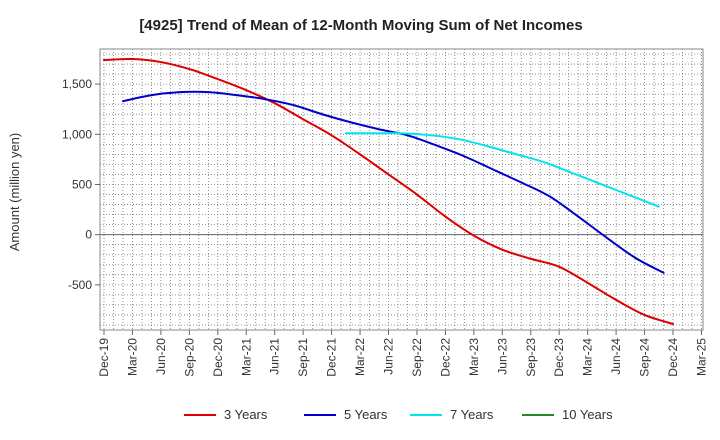 This screenshot has width=720, height=440. What do you see at coordinates (673, 357) in the screenshot?
I see `x-tick-label: Dec-24` at bounding box center [673, 357].